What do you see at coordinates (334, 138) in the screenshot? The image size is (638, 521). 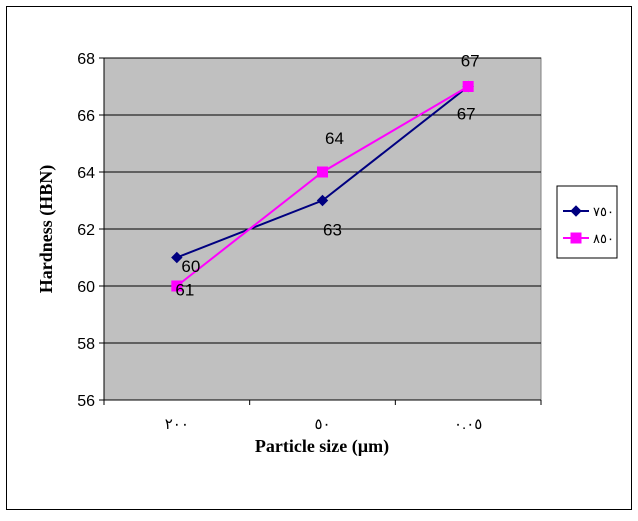 I see `data-label: 64` at bounding box center [334, 138].